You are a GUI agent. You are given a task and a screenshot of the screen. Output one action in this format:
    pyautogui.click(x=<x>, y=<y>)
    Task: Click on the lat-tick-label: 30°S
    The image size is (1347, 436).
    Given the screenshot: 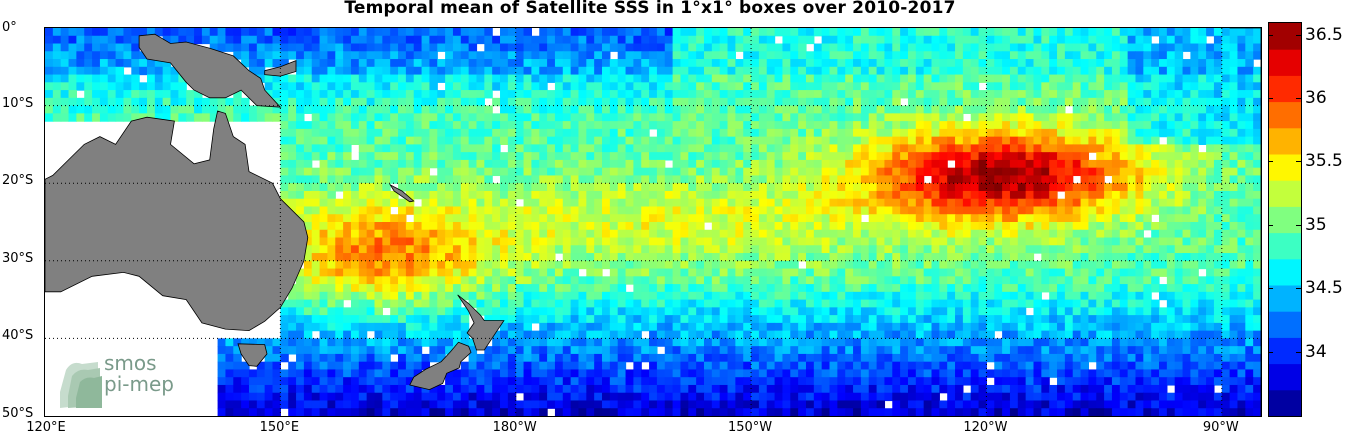 What is the action you would take?
    pyautogui.click(x=18, y=258)
    